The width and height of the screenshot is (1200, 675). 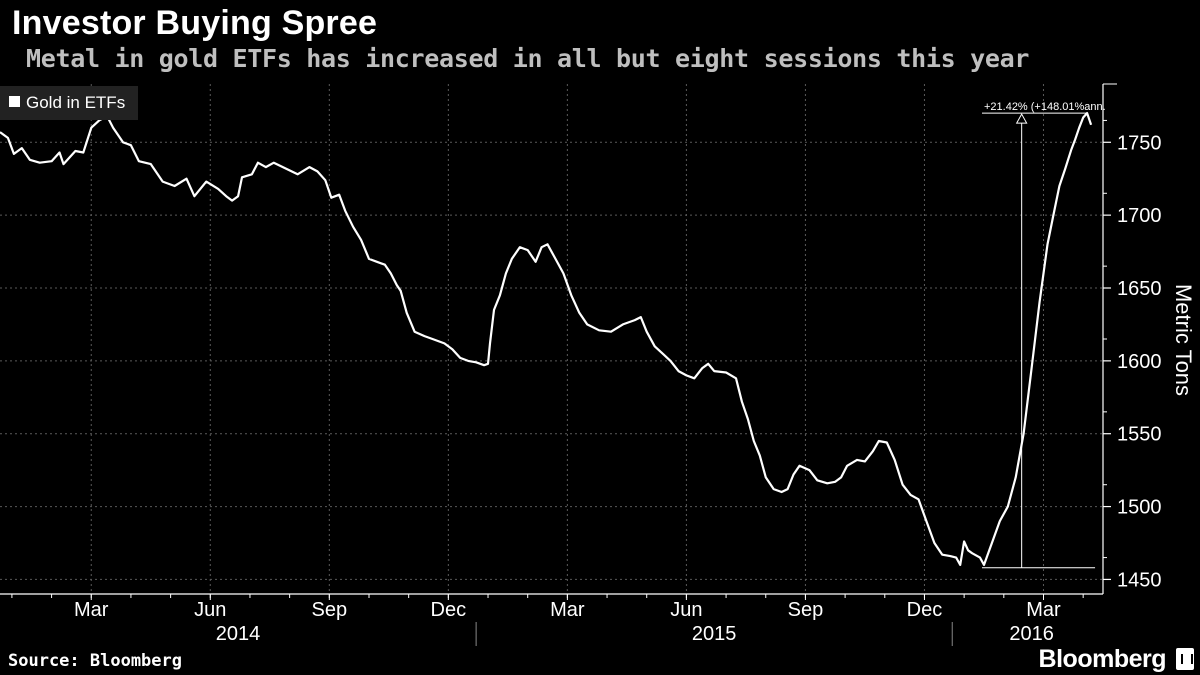 I want to click on annotation-layer: +21.42% (+148.01%ann., so click(x=1043, y=335).